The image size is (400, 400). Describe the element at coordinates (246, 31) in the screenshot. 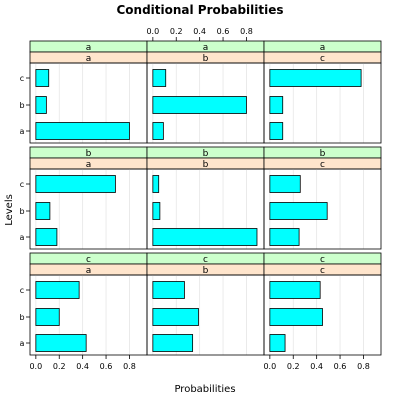

I see `x-tick-label-top: 0.8` at that location.